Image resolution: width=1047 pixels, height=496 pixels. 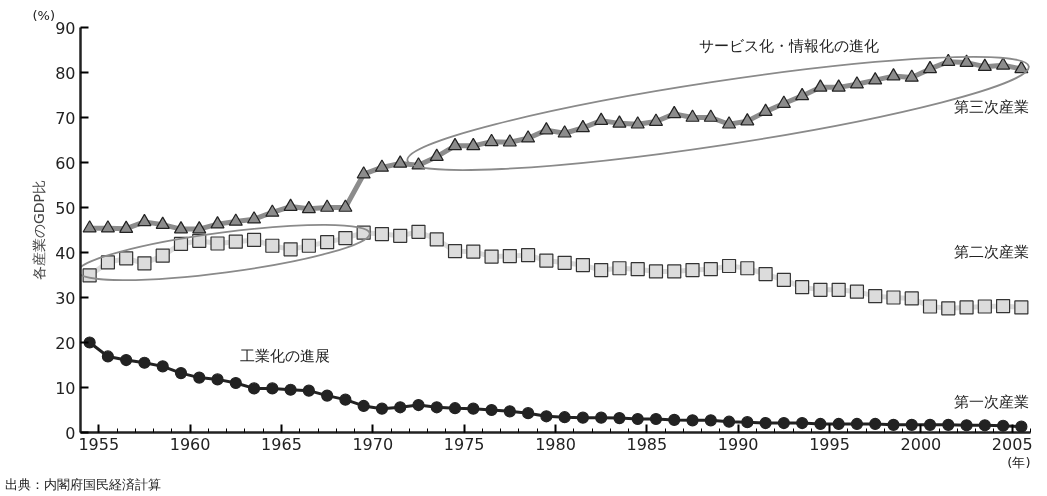 I want to click on y-tick-label: 50, so click(x=65, y=208).